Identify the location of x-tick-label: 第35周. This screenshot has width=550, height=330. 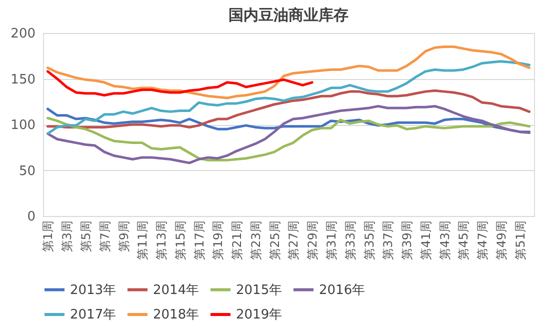
(369, 240).